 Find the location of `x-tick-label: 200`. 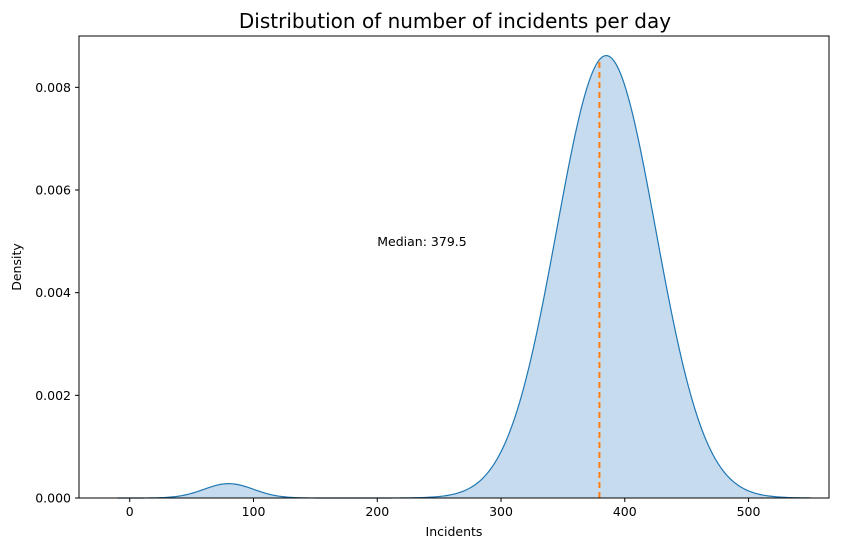

x-tick-label: 200 is located at coordinates (377, 511).